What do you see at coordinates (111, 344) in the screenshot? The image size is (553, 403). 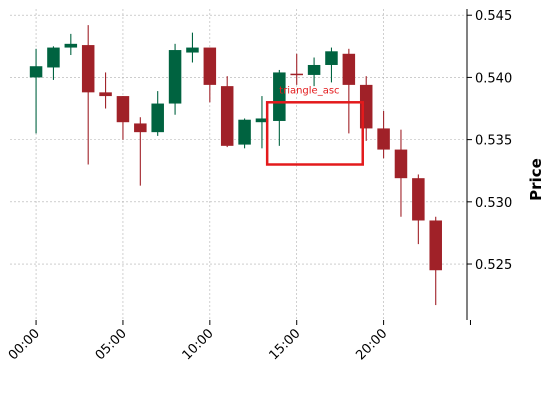 I see `x-tick-label: 05:00` at bounding box center [111, 344].